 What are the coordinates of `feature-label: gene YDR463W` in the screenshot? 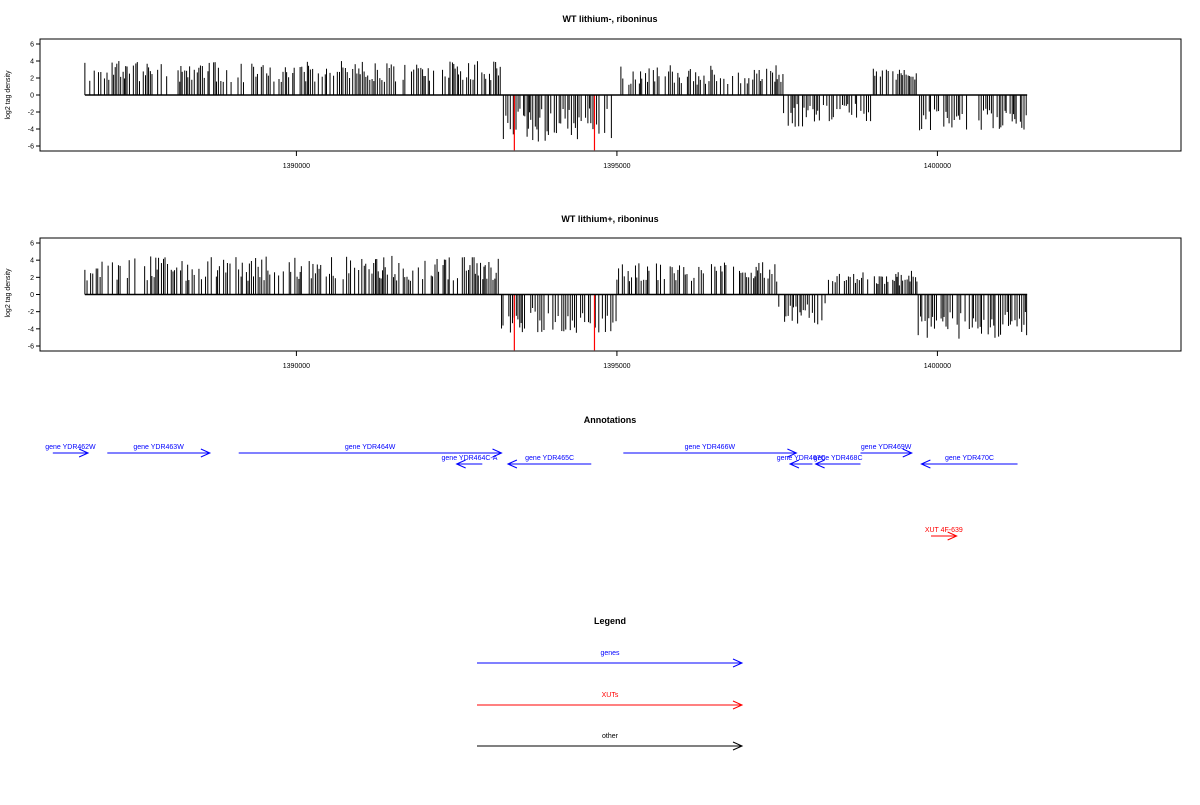 It's located at (158, 447).